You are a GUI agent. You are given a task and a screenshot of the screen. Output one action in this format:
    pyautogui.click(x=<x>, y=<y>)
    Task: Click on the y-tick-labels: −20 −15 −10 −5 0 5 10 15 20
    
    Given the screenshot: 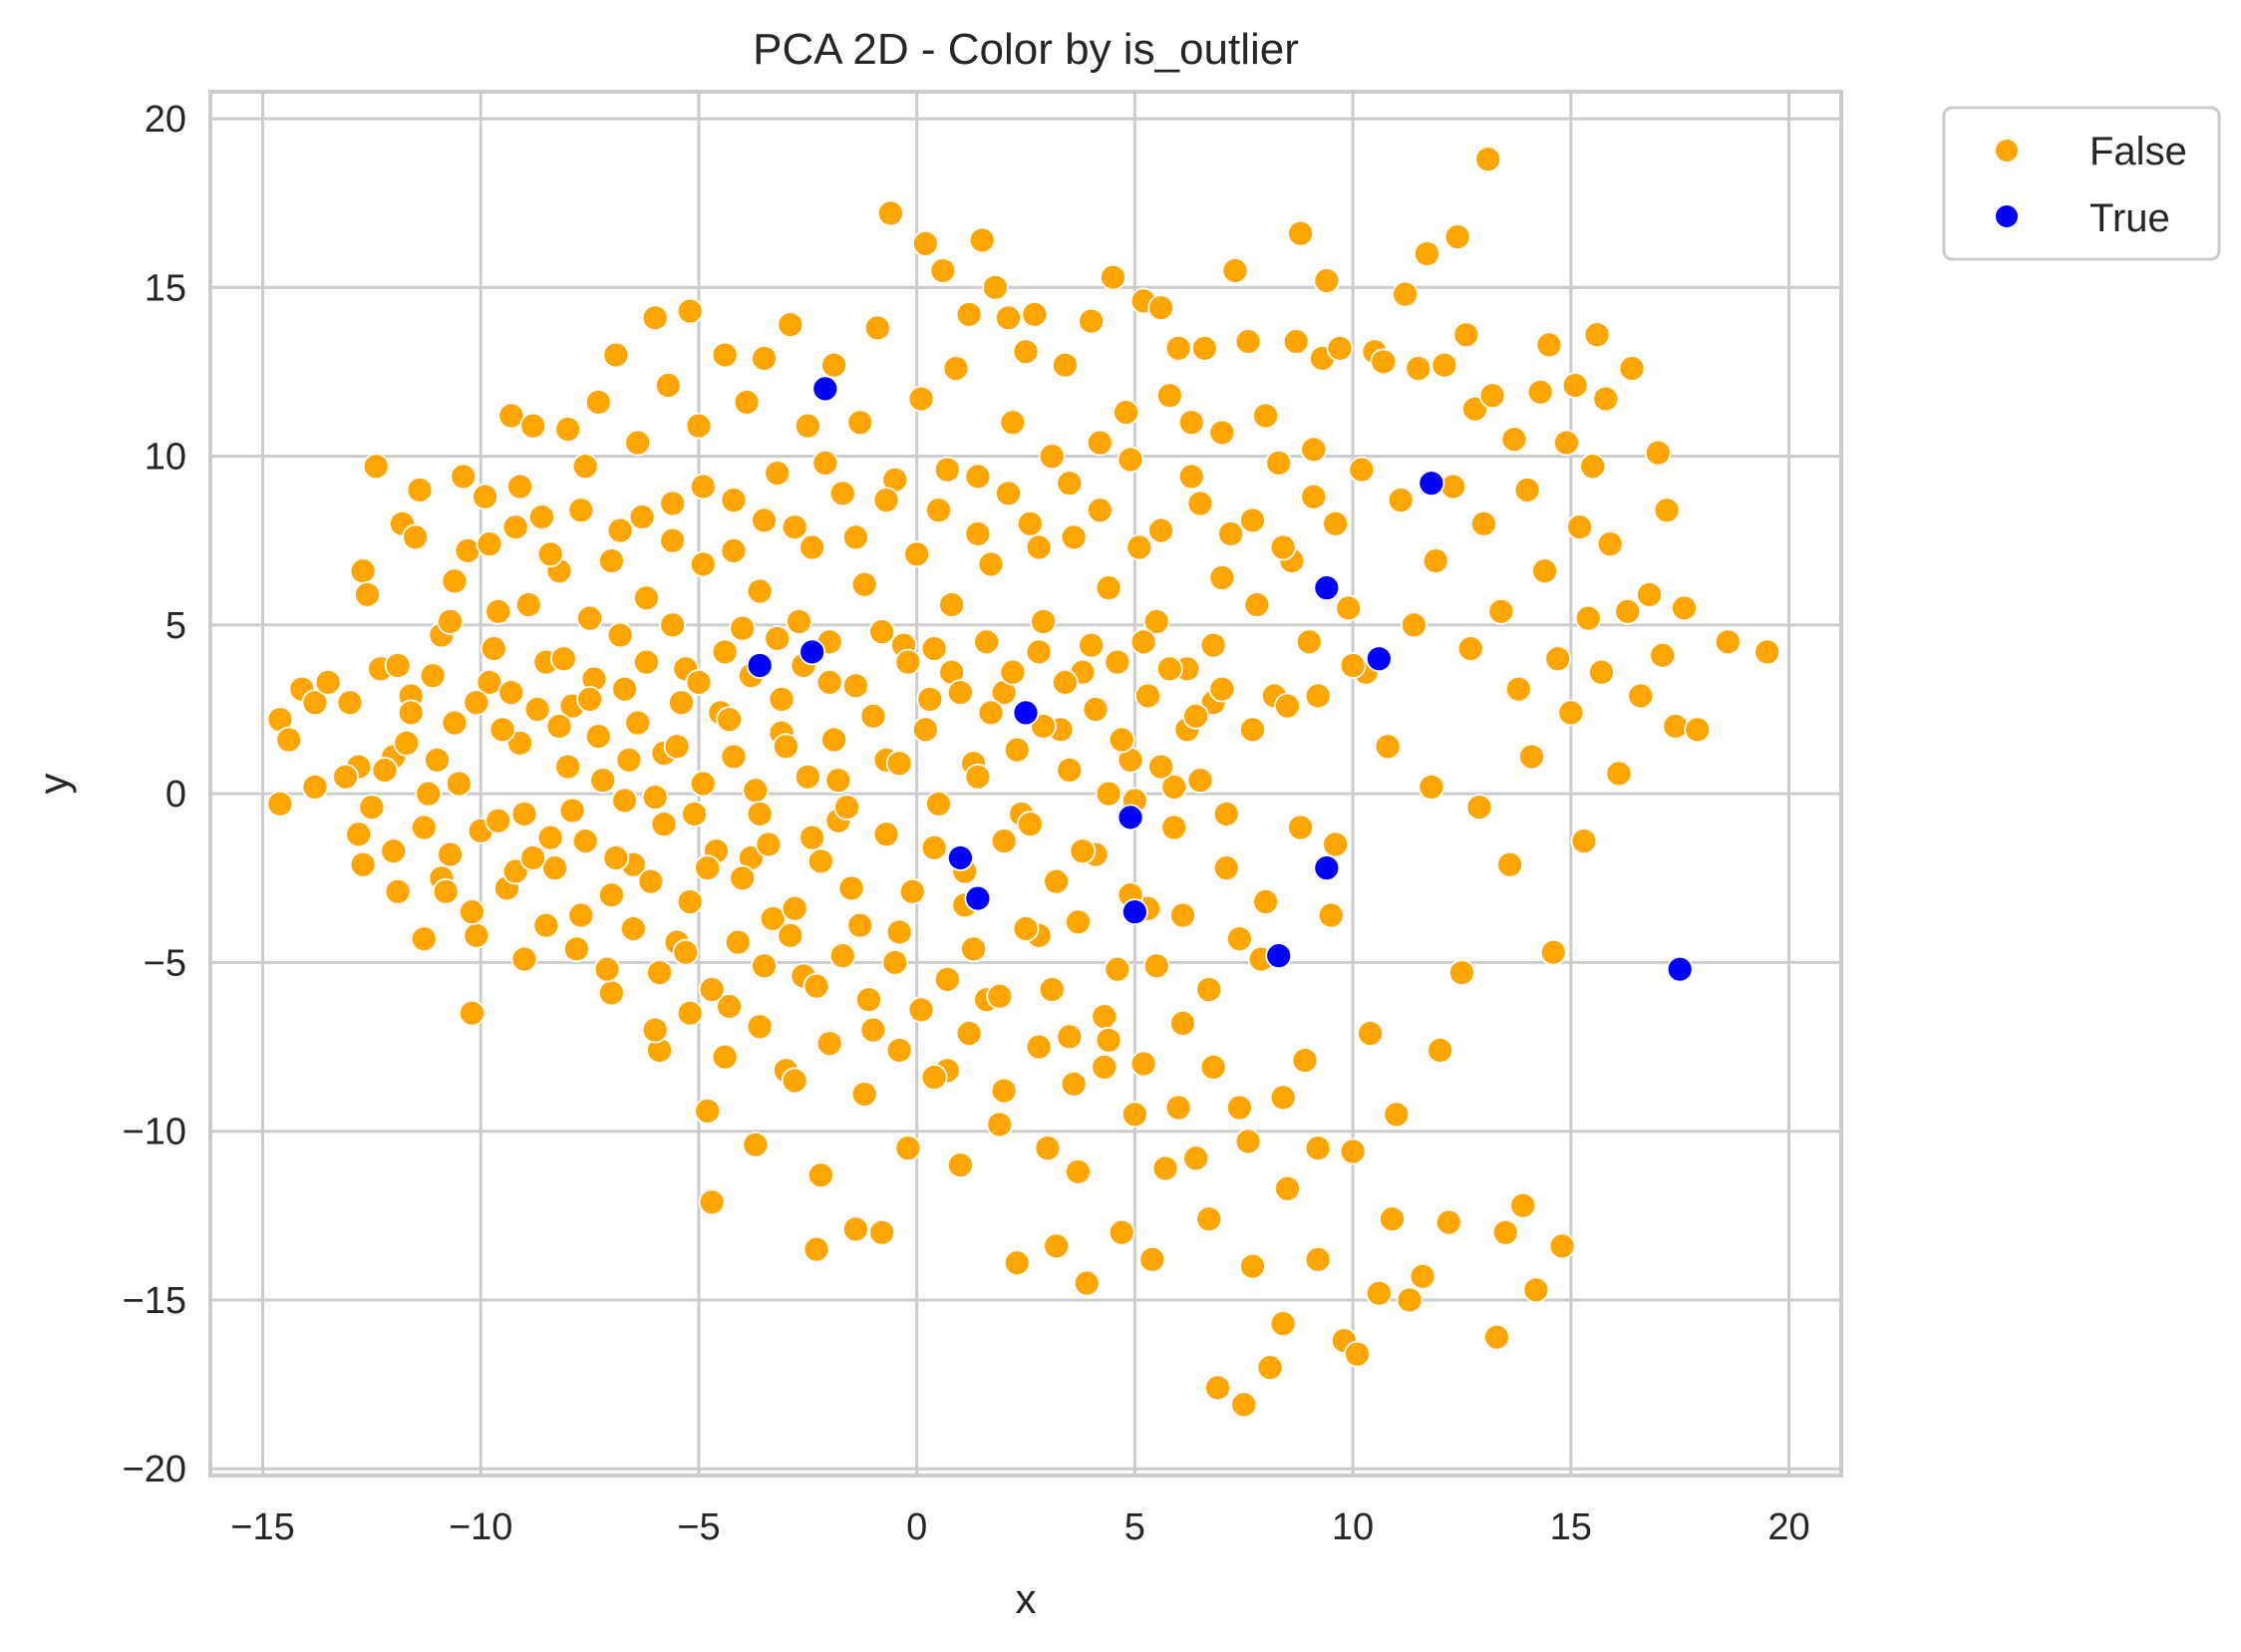 What is the action you would take?
    pyautogui.click(x=154, y=795)
    